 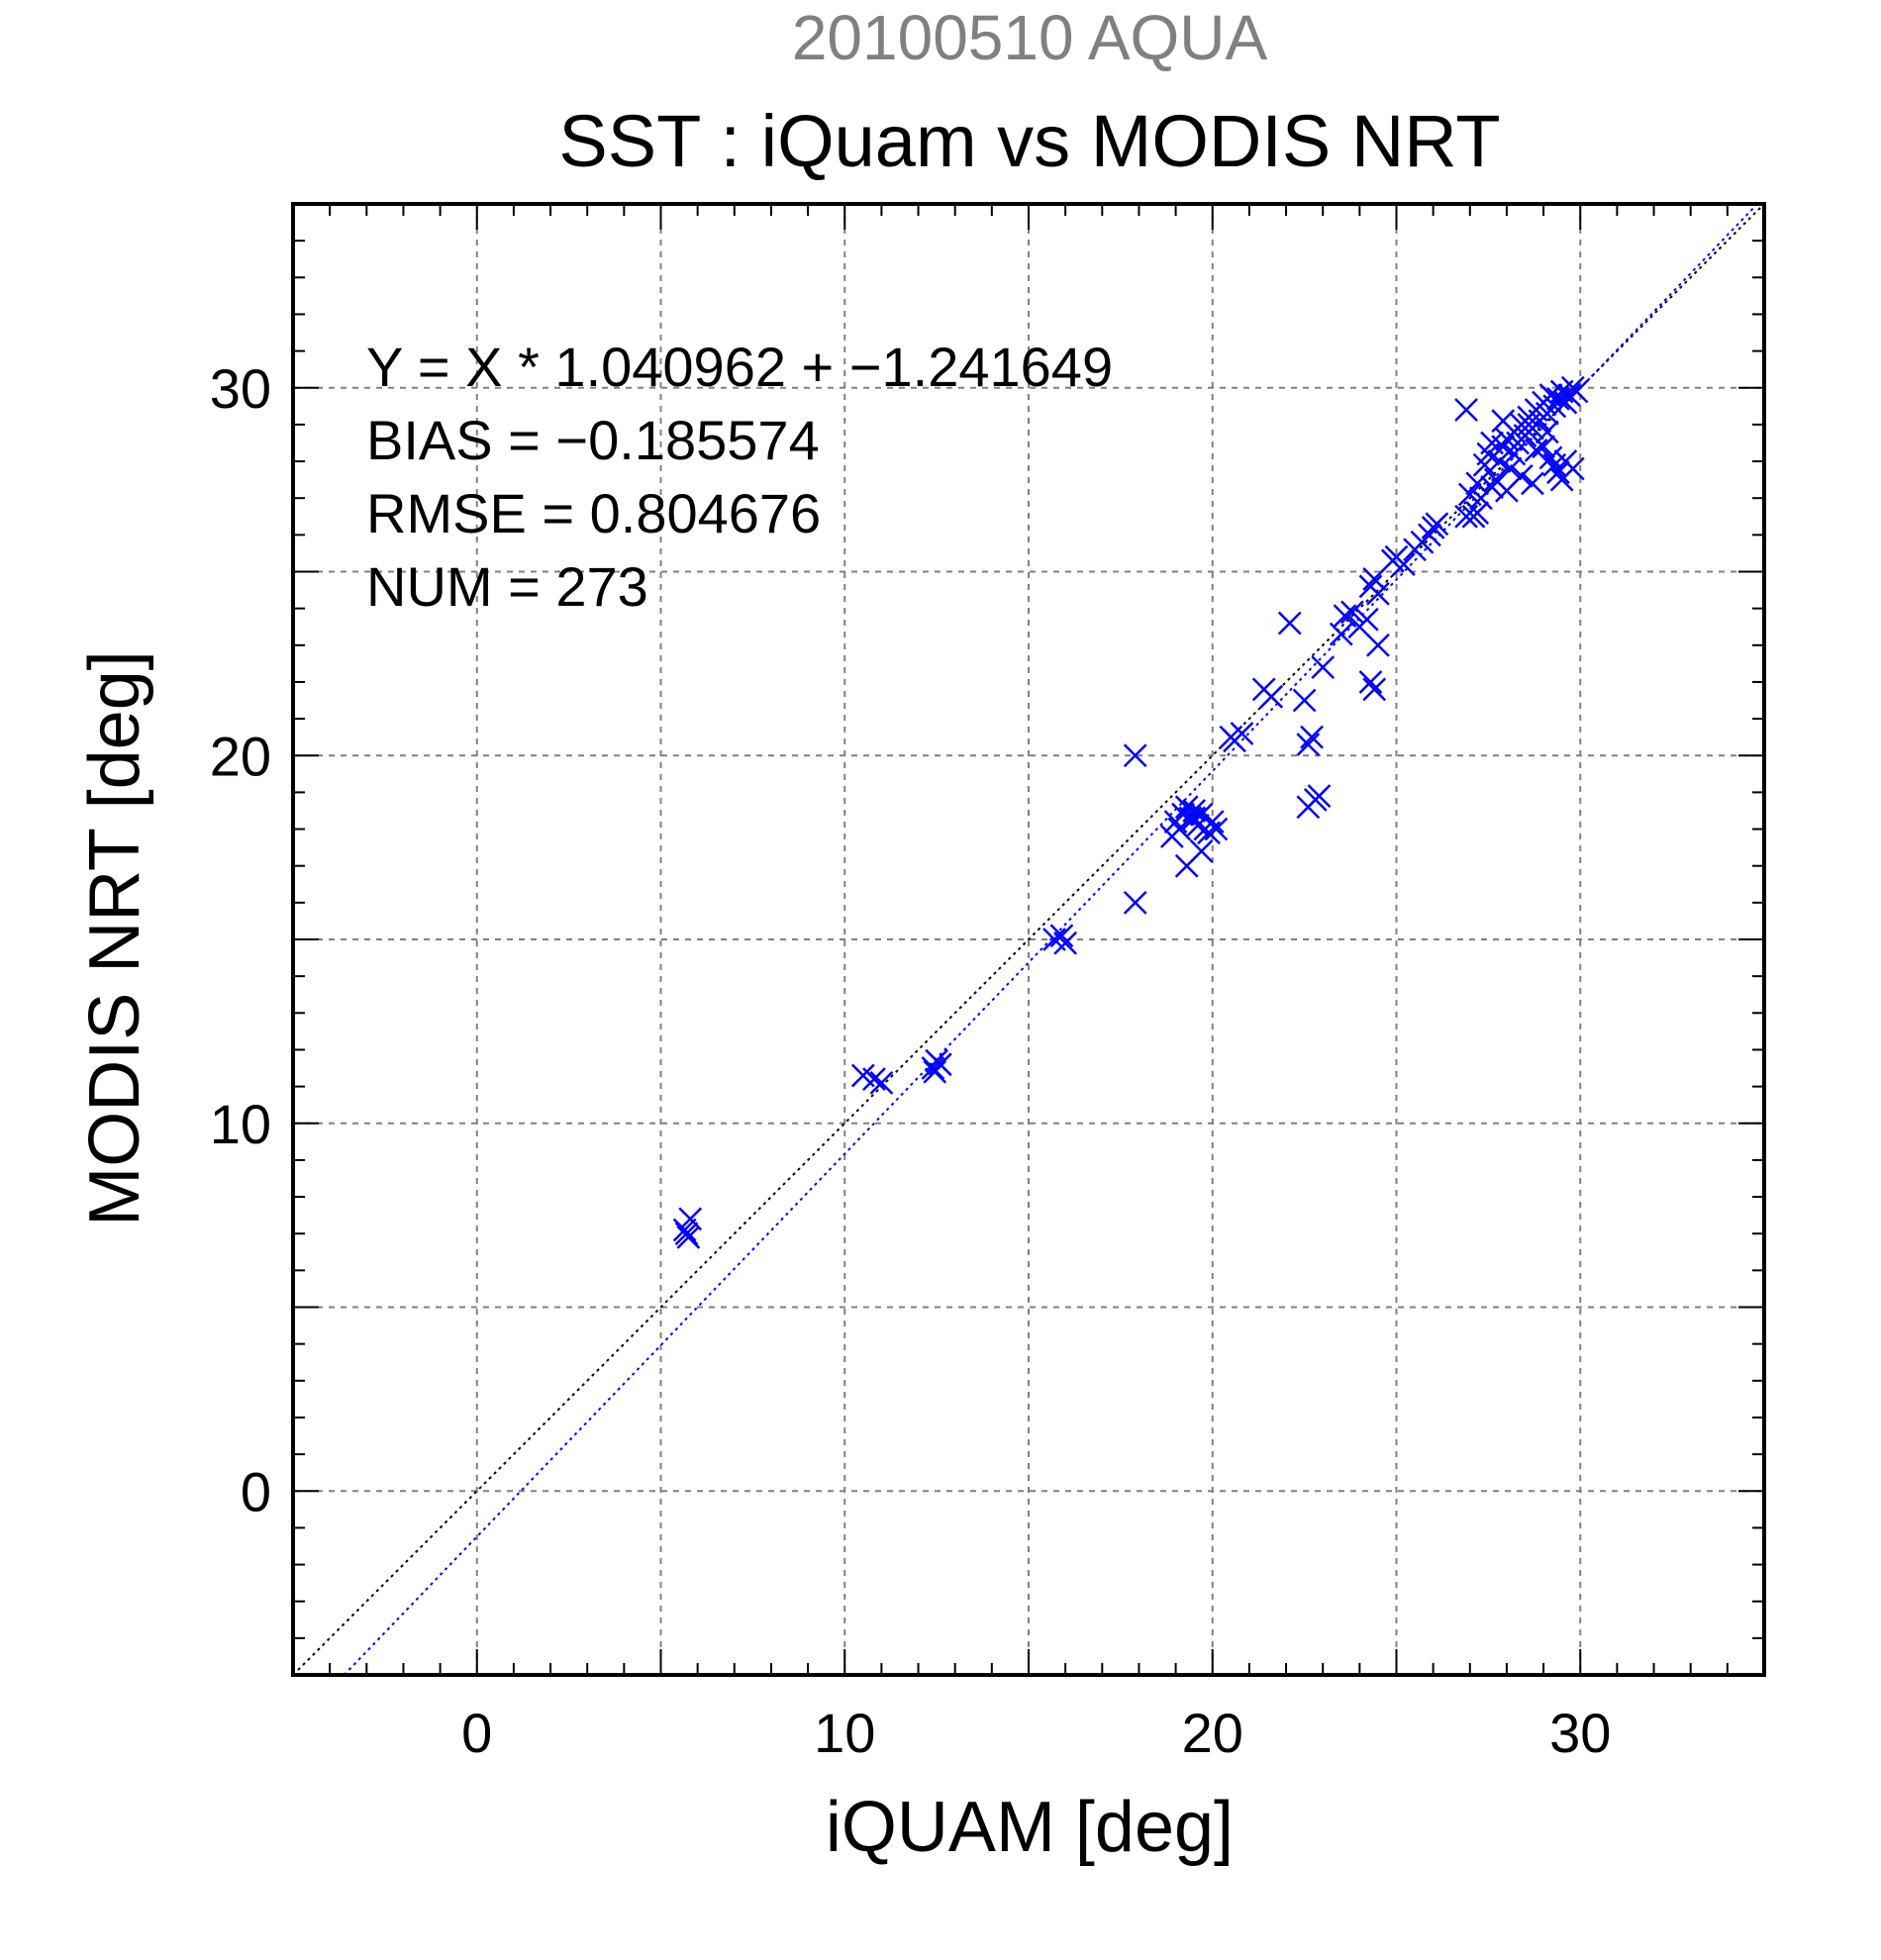 I want to click on chart-title: SST : iQuam vs MODIS NRT, so click(x=1029, y=141).